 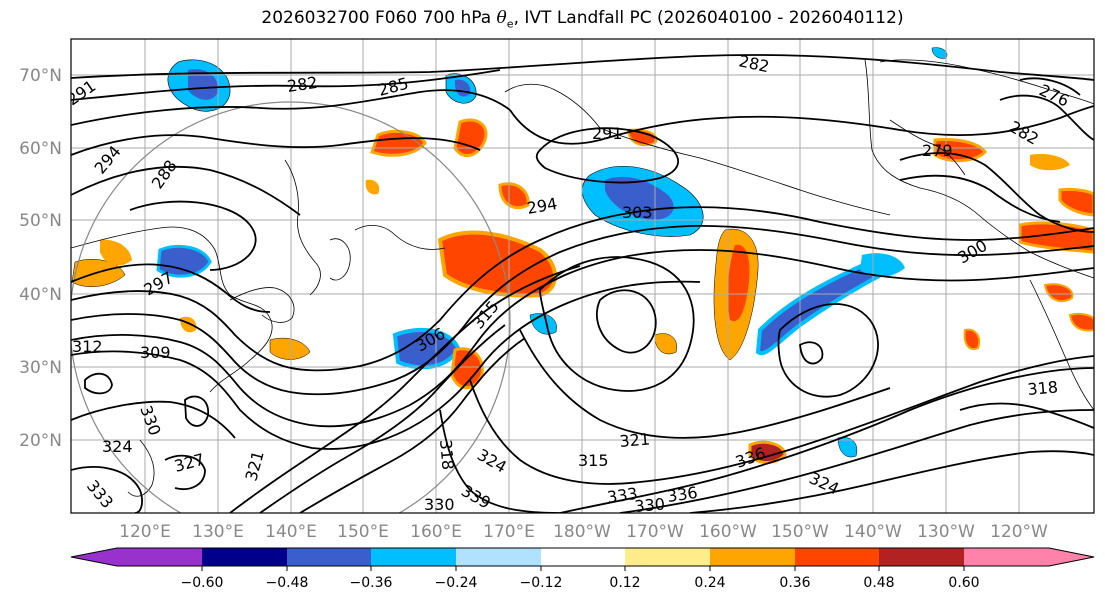 I want to click on colorbar-tick-label: −0.60, so click(x=202, y=583).